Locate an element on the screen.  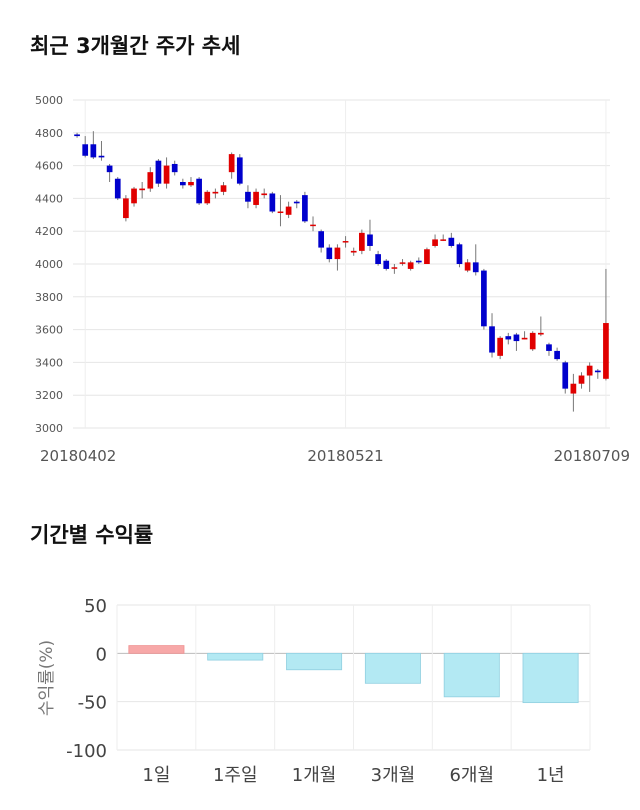
price-tick-label: 4000 is located at coordinates (49, 264).